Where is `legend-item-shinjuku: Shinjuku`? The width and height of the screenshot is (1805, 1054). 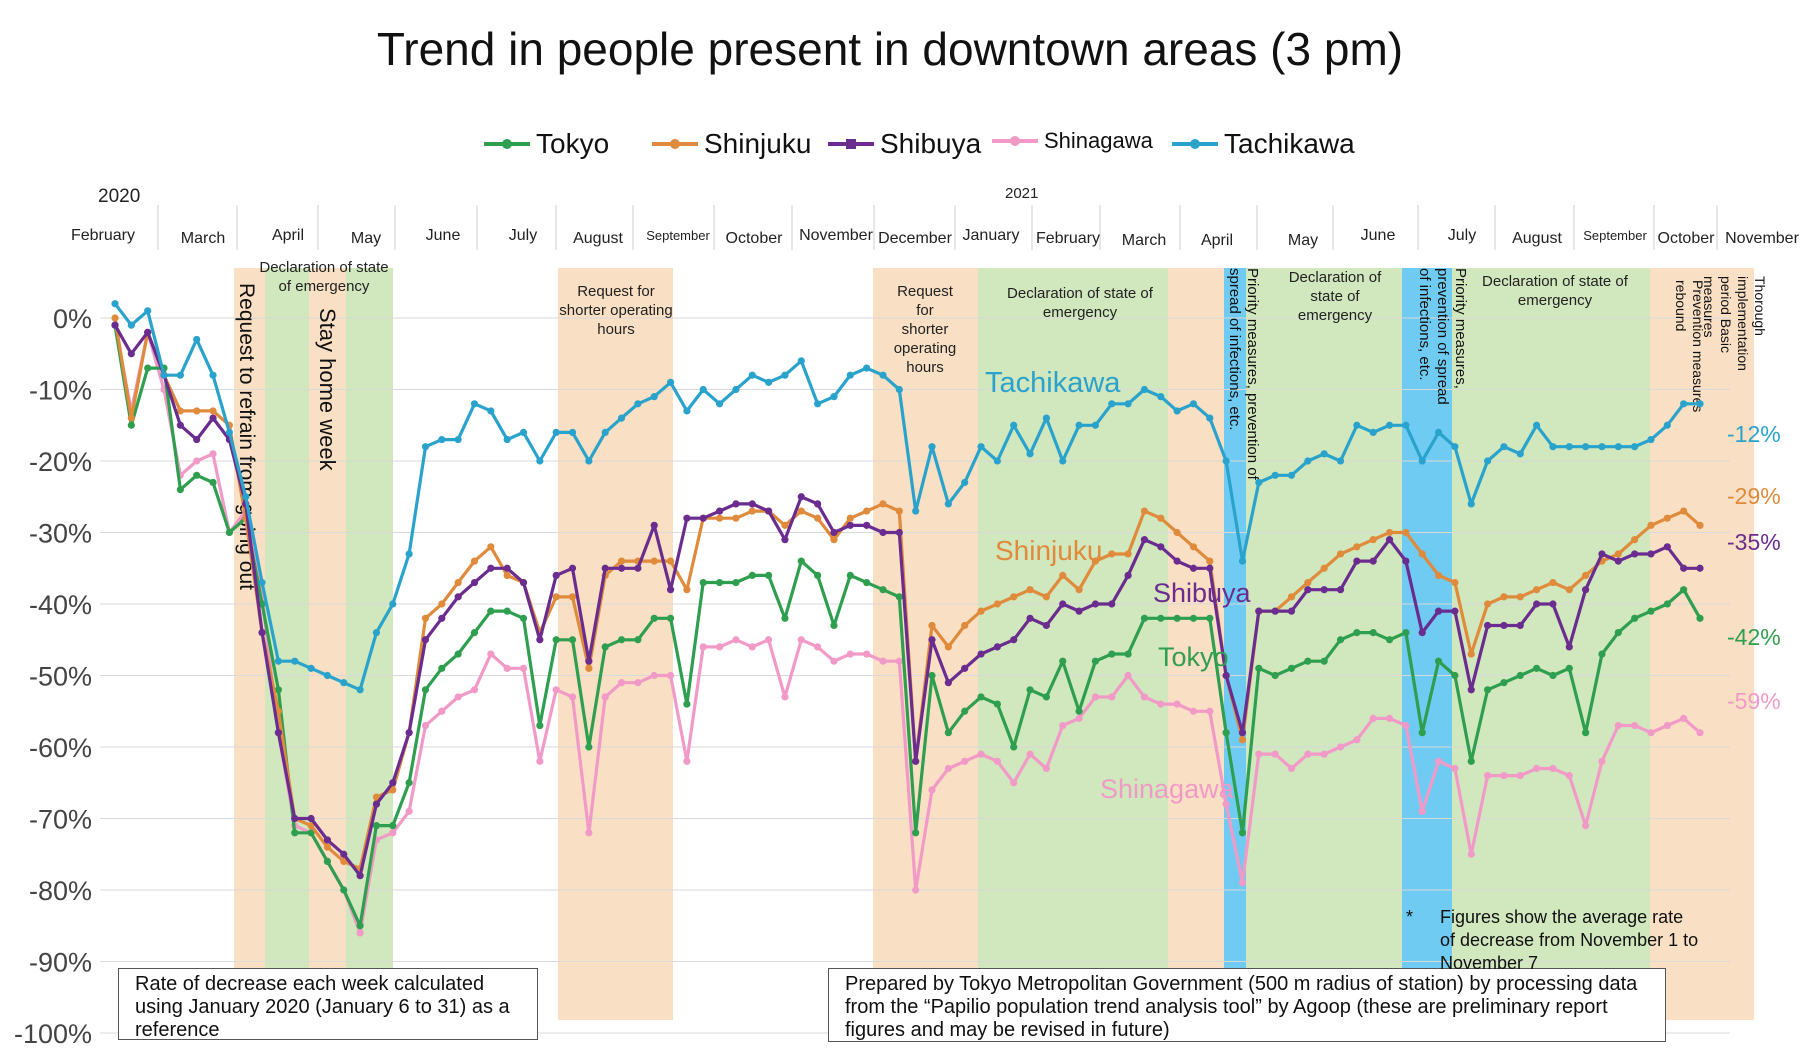
legend-item-shinjuku: Shinjuku is located at coordinates (731, 144).